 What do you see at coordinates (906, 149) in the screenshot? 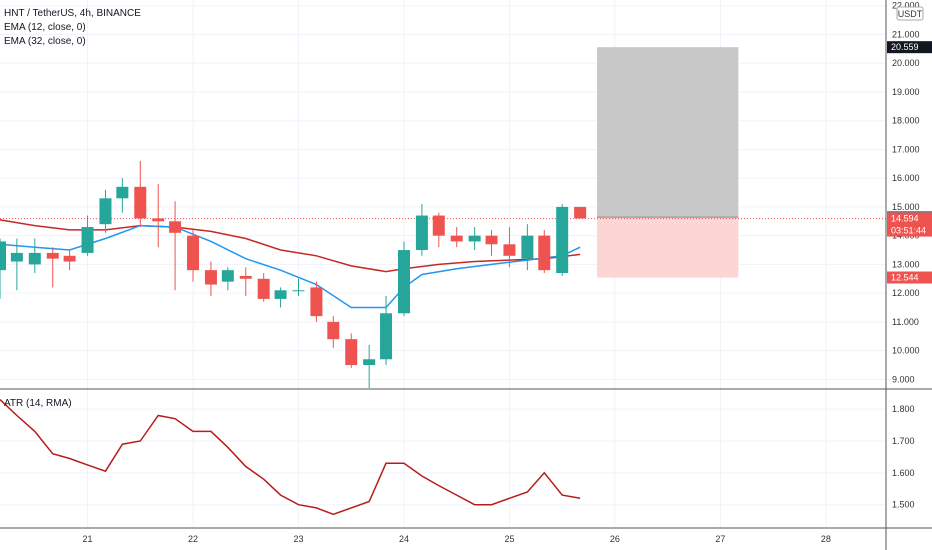
I see `price-tick-label: 17.000` at bounding box center [906, 149].